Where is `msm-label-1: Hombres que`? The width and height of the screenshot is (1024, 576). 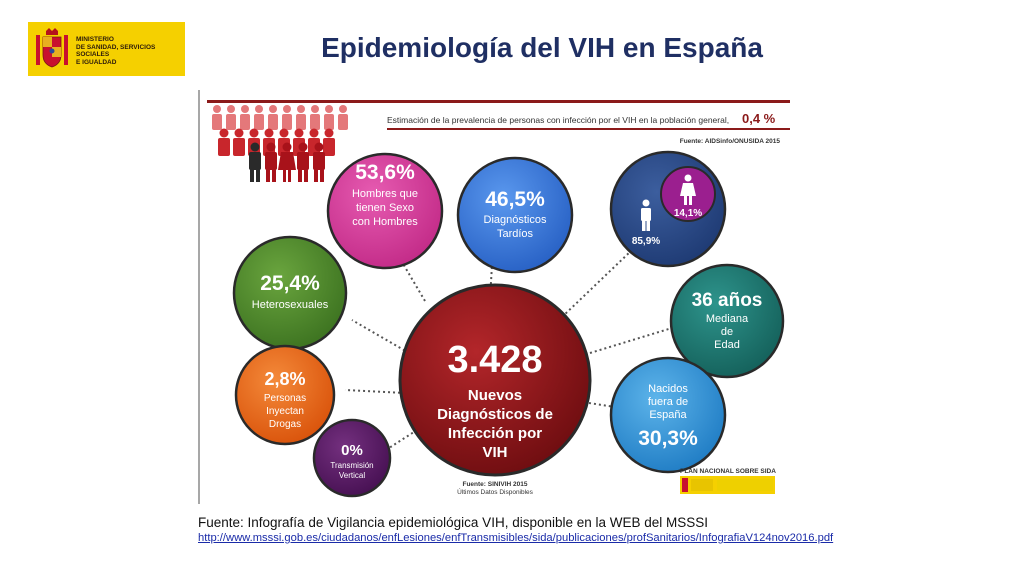 msm-label-1: Hombres que is located at coordinates (385, 194).